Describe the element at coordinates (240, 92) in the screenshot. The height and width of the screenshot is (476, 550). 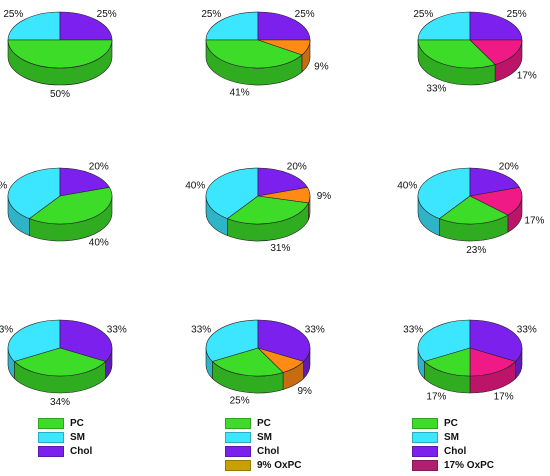
I see `pie-percent-label: 41%` at that location.